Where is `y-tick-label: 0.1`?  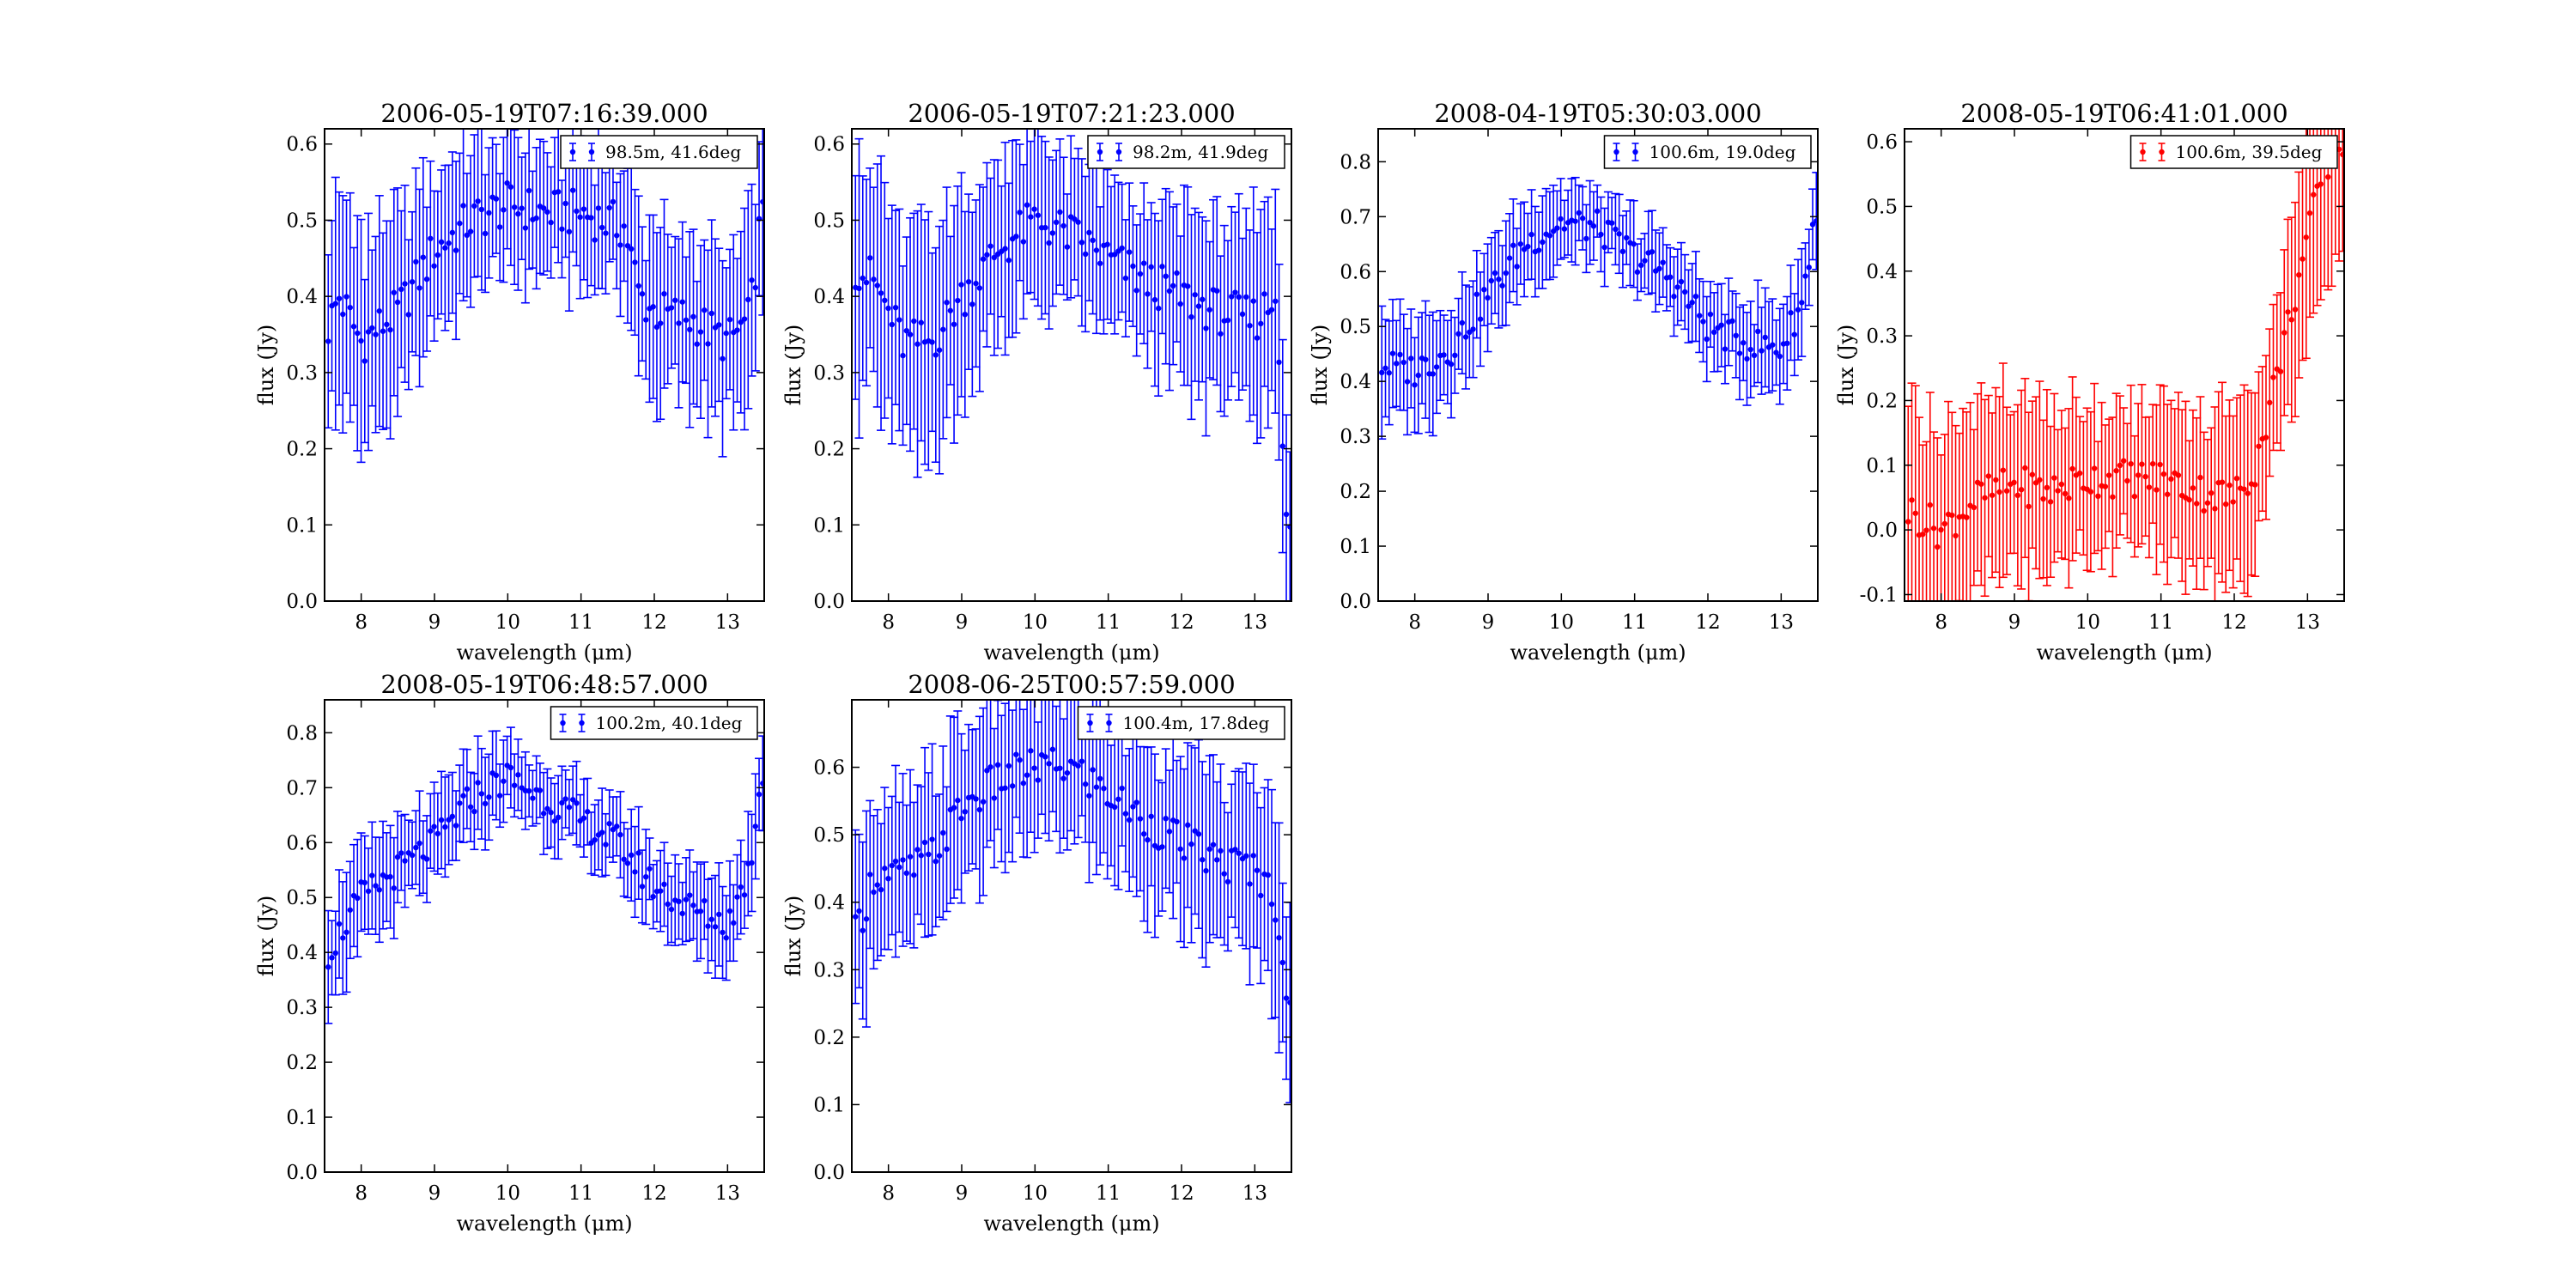
y-tick-label: 0.1 is located at coordinates (829, 525).